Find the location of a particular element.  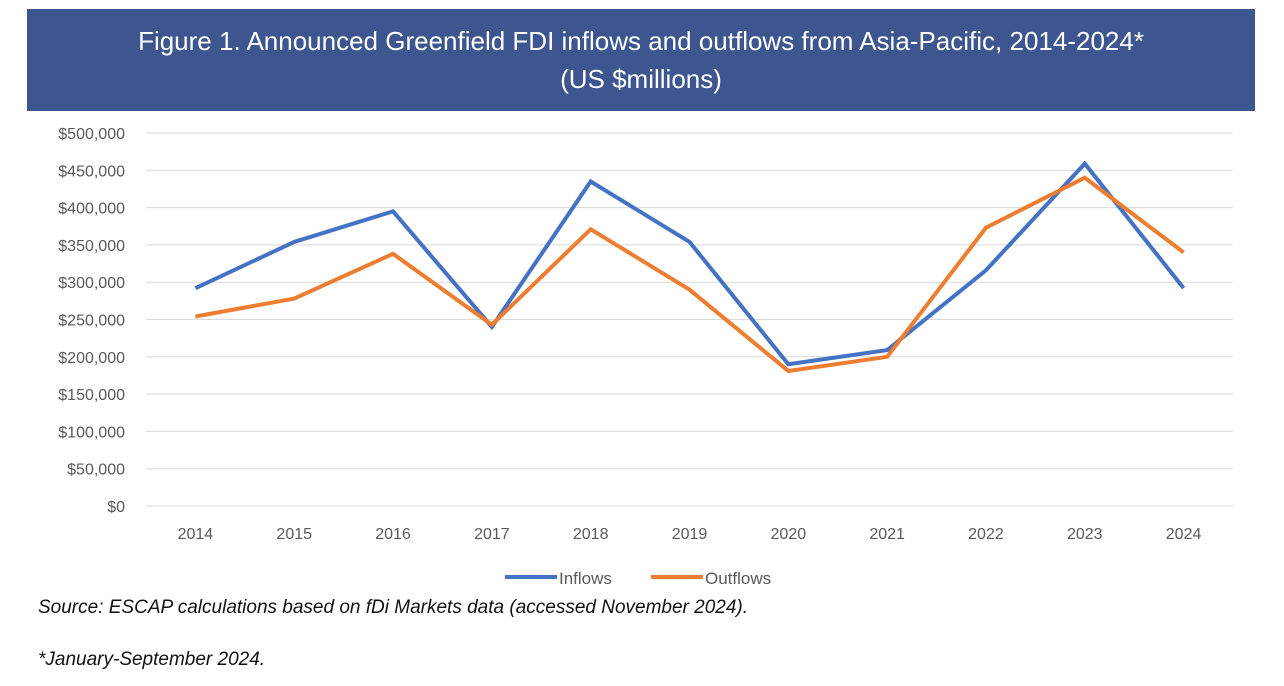

x-tick-label: 2019 is located at coordinates (690, 534).